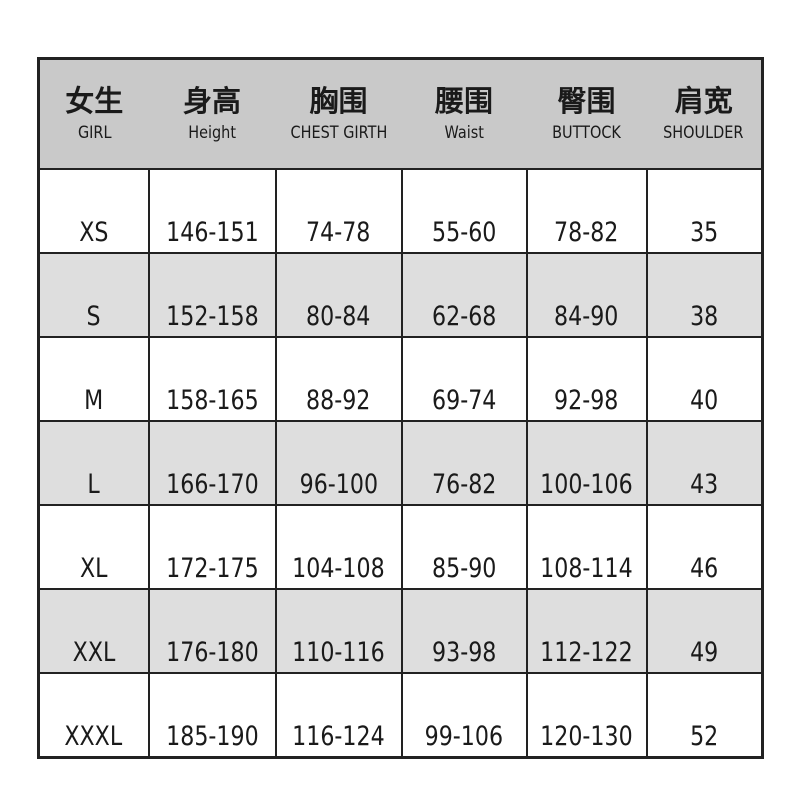 This screenshot has width=800, height=800. Describe the element at coordinates (463, 101) in the screenshot. I see `header-zh: 腰围` at that location.